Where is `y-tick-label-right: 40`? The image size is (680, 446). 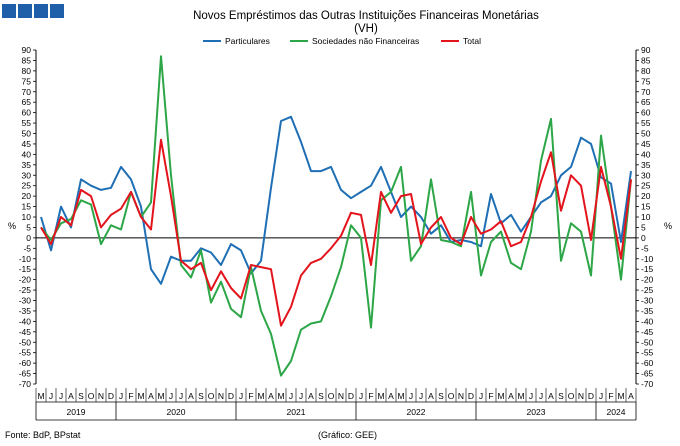
y-tick-label-right: 40 is located at coordinates (646, 154).